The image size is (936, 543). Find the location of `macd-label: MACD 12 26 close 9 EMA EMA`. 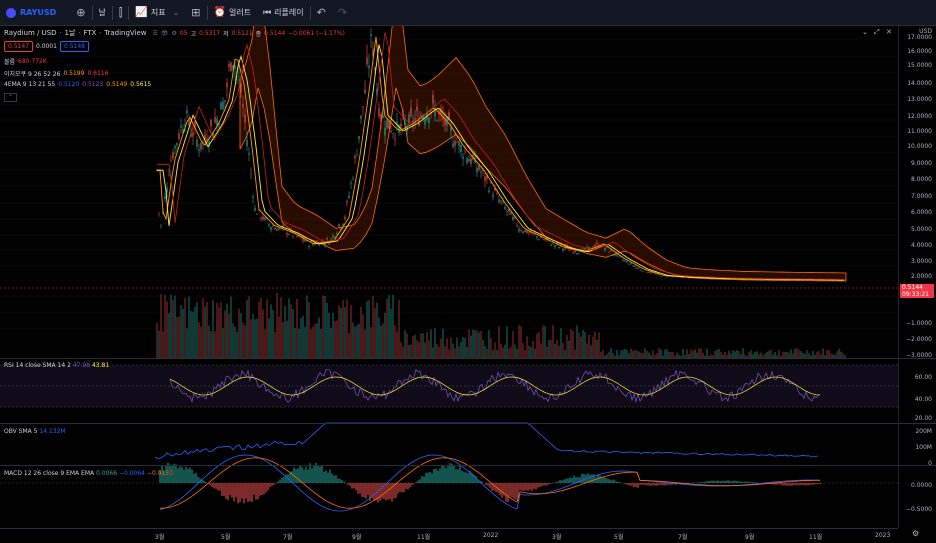

macd-label: MACD 12 26 close 9 EMA EMA is located at coordinates (49, 473).